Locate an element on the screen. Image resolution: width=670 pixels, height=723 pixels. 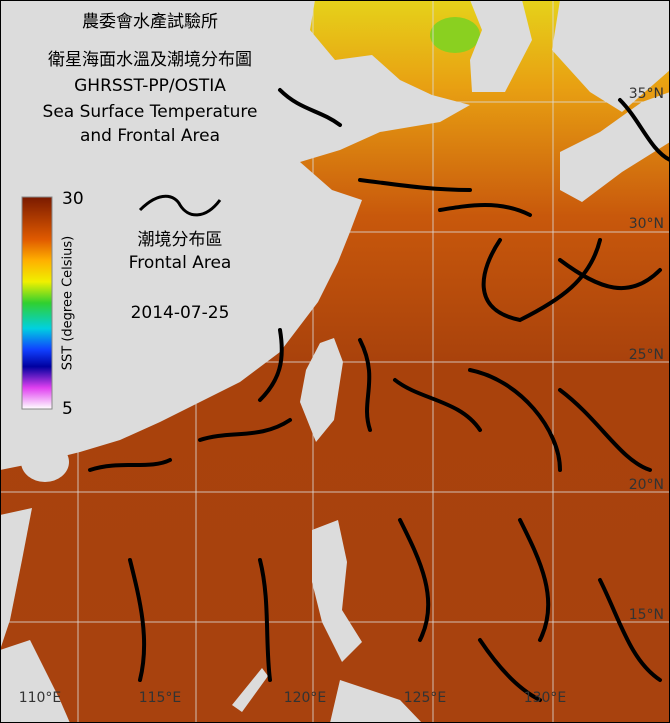
lon-label: 125°E is located at coordinates (425, 698).